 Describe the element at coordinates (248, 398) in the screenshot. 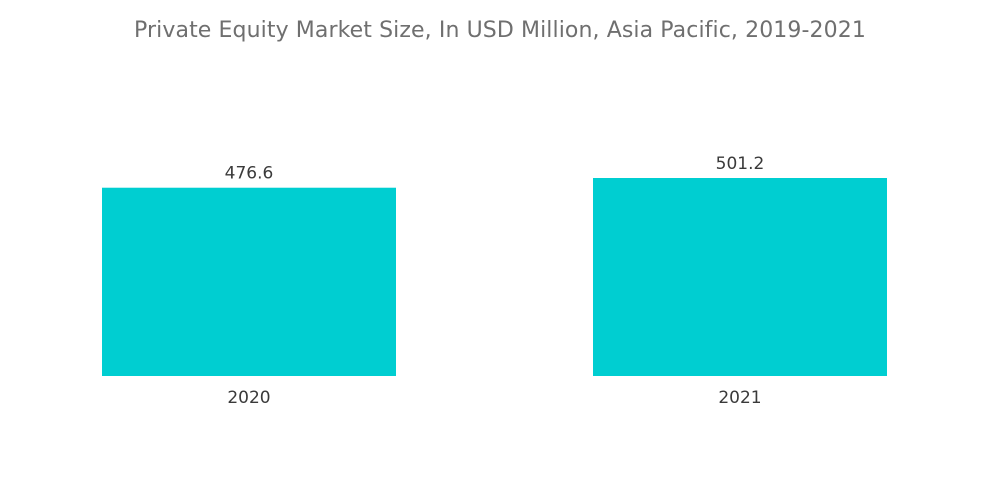

I see `x-tick-label-2020: 2020` at that location.